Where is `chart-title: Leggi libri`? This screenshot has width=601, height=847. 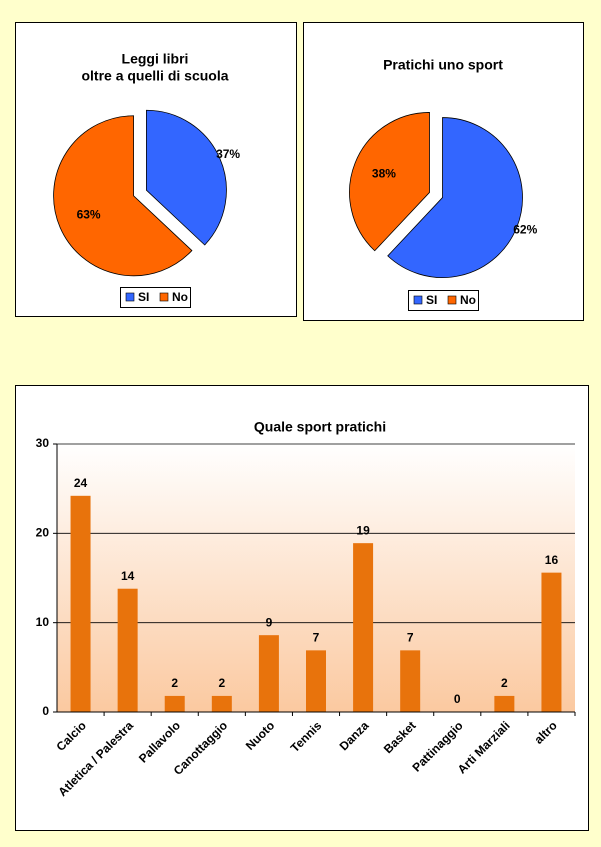
chart-title: Leggi libri is located at coordinates (155, 59).